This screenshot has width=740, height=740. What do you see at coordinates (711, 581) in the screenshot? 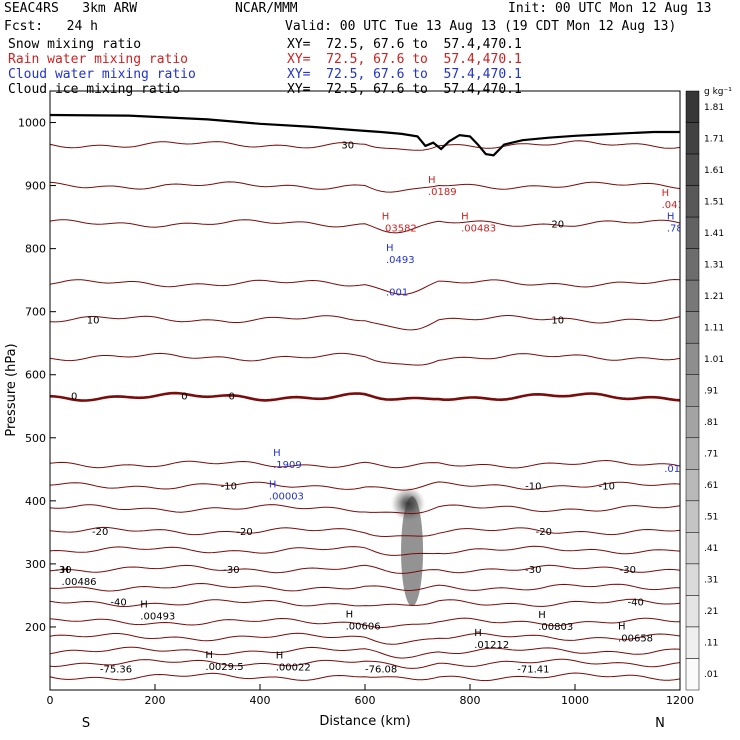
I see `colorbar-label: .31` at bounding box center [711, 581].